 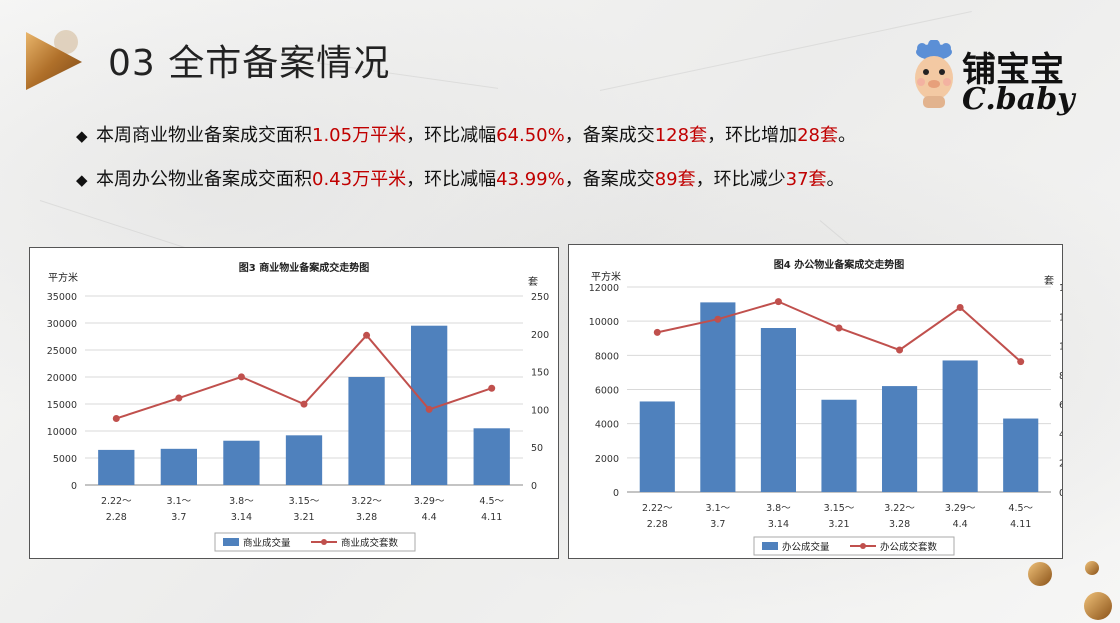 I want to click on brand-sub: C.baby, so click(x=1018, y=99).